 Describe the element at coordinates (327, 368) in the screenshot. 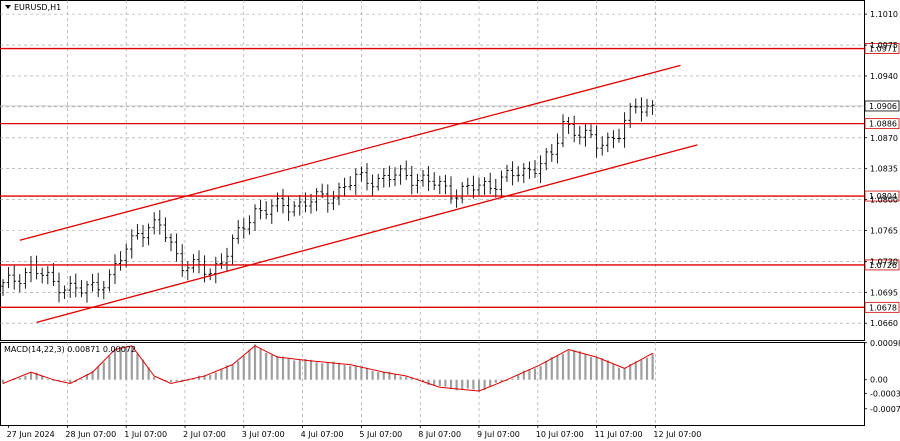

I see `macd-signal-line` at that location.